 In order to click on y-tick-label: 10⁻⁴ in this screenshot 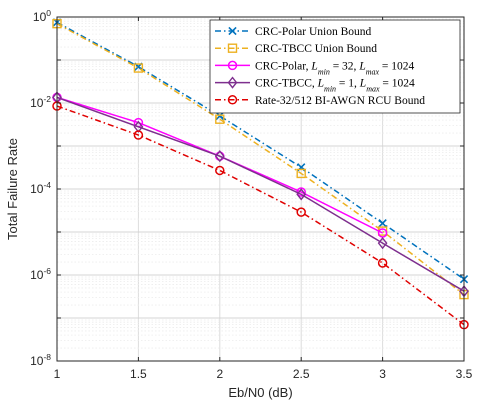, I will do `click(40, 188)`.